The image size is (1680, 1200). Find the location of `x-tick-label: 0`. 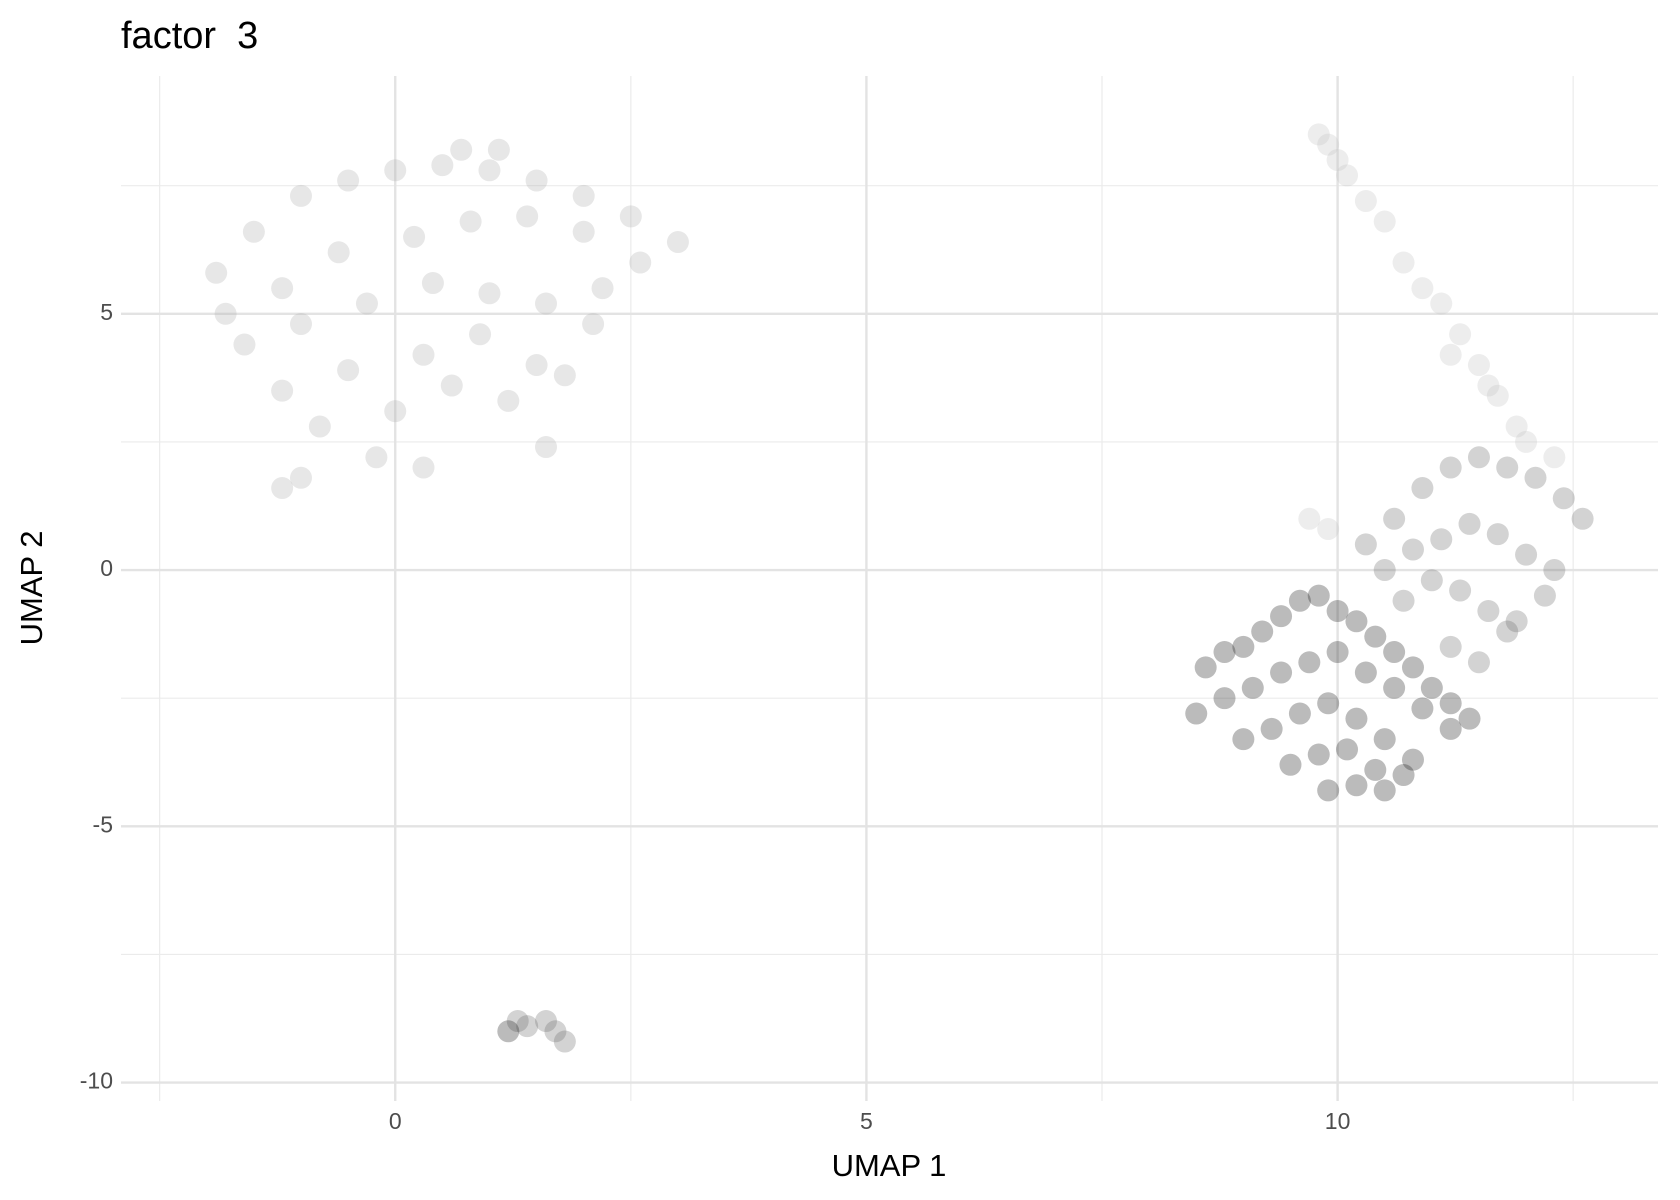

x-tick-label: 0 is located at coordinates (395, 1121).